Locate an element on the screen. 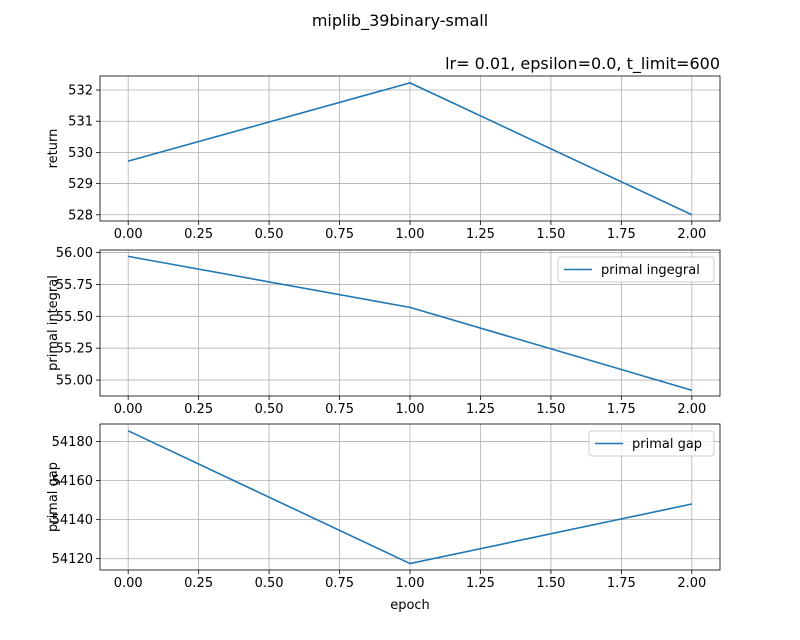 The width and height of the screenshot is (800, 640). y-tick-label: 54180 is located at coordinates (72, 442).